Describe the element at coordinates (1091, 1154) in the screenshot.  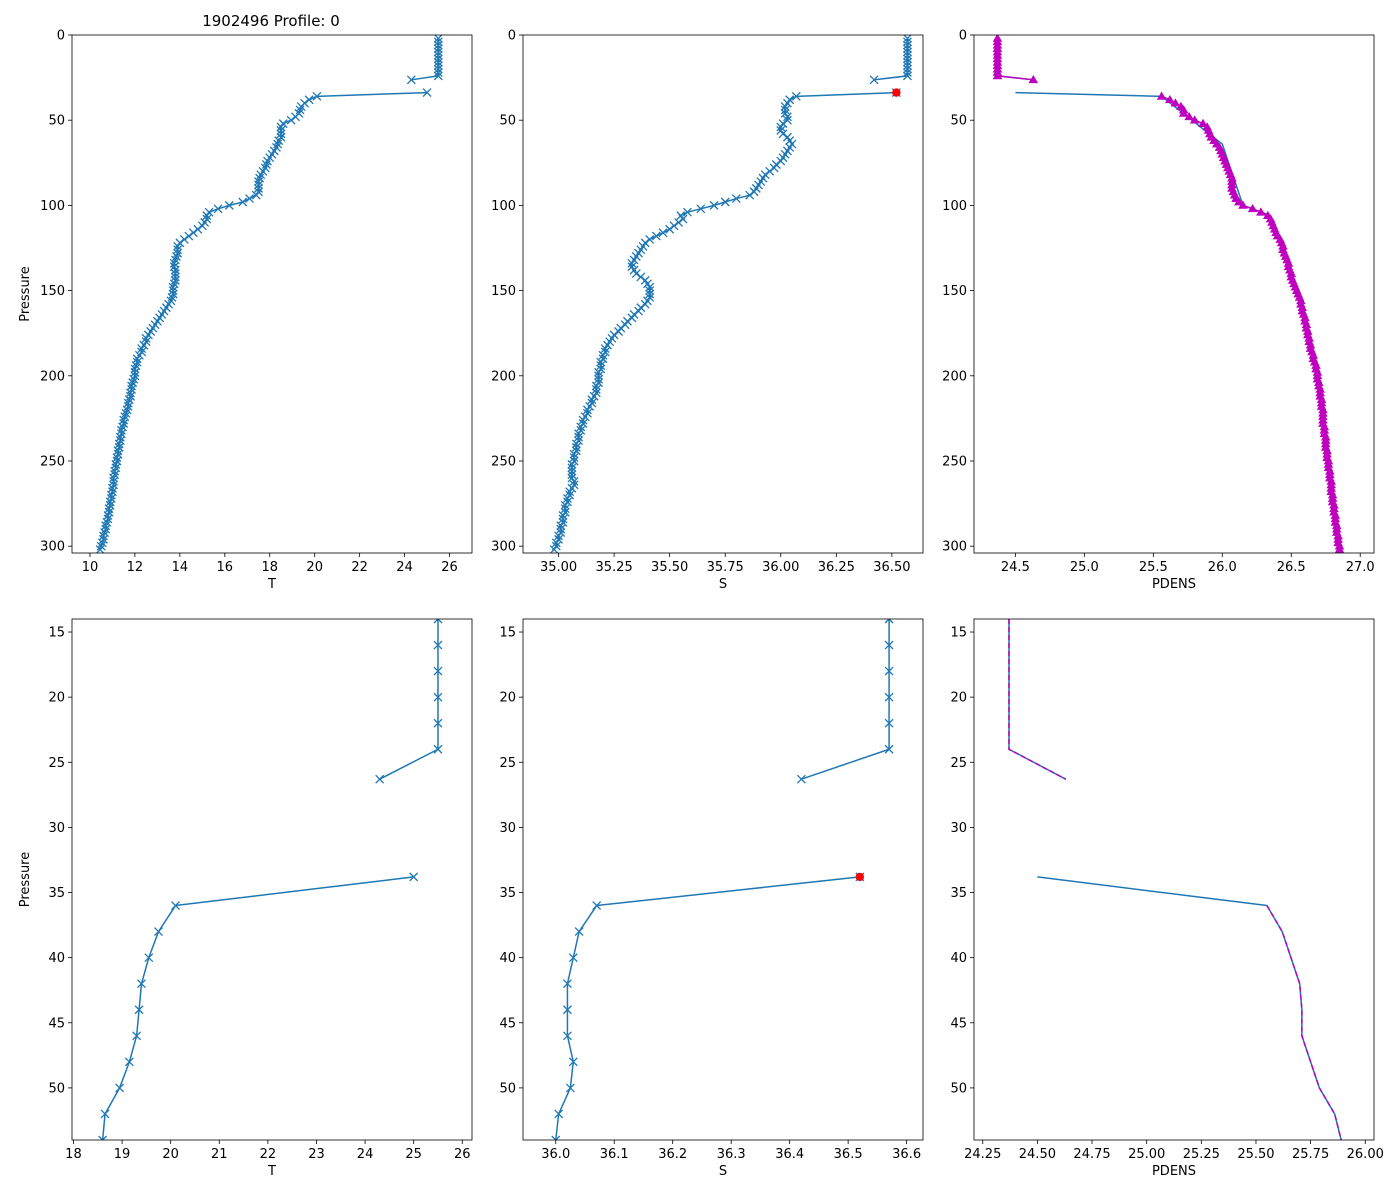
I see `x-tick-label: 24.75` at that location.